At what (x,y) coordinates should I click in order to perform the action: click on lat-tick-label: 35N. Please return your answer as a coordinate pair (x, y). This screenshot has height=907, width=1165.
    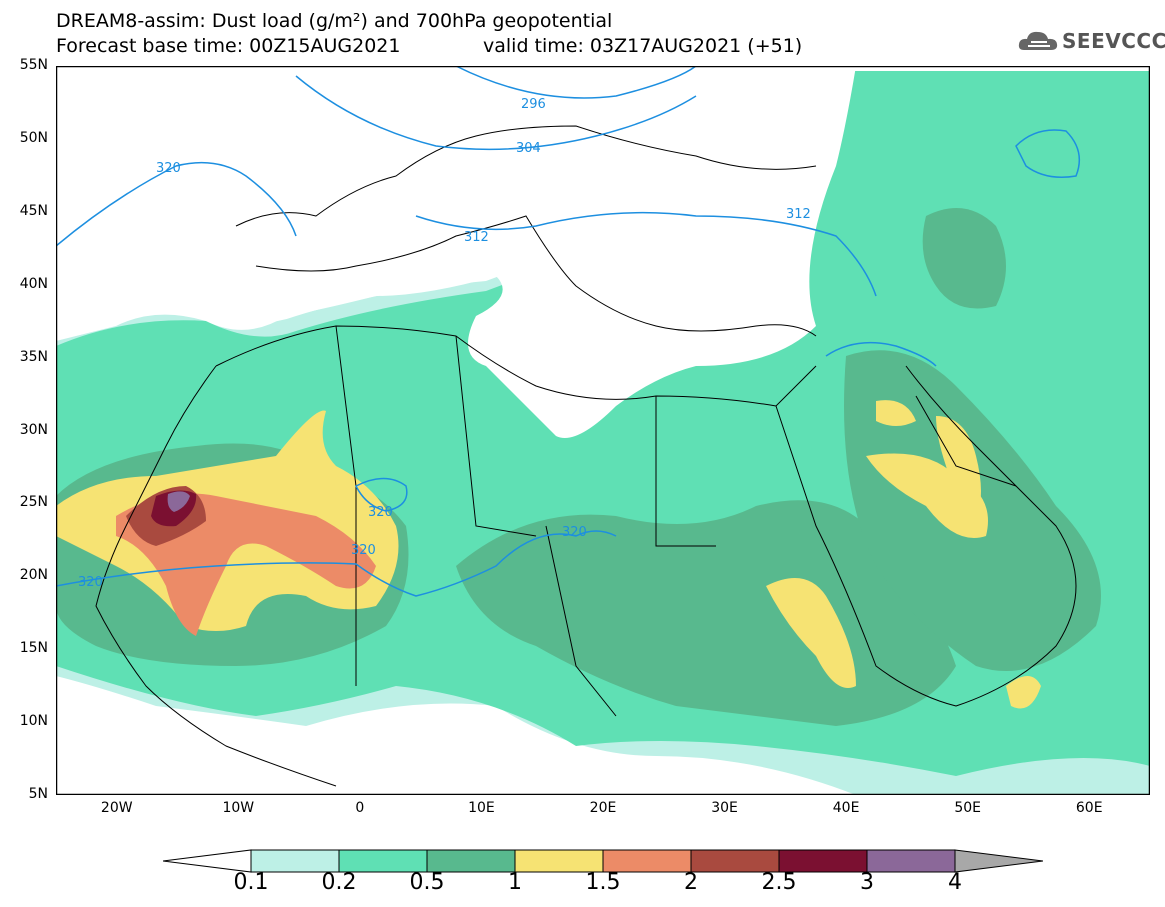
    Looking at the image, I should click on (33, 356).